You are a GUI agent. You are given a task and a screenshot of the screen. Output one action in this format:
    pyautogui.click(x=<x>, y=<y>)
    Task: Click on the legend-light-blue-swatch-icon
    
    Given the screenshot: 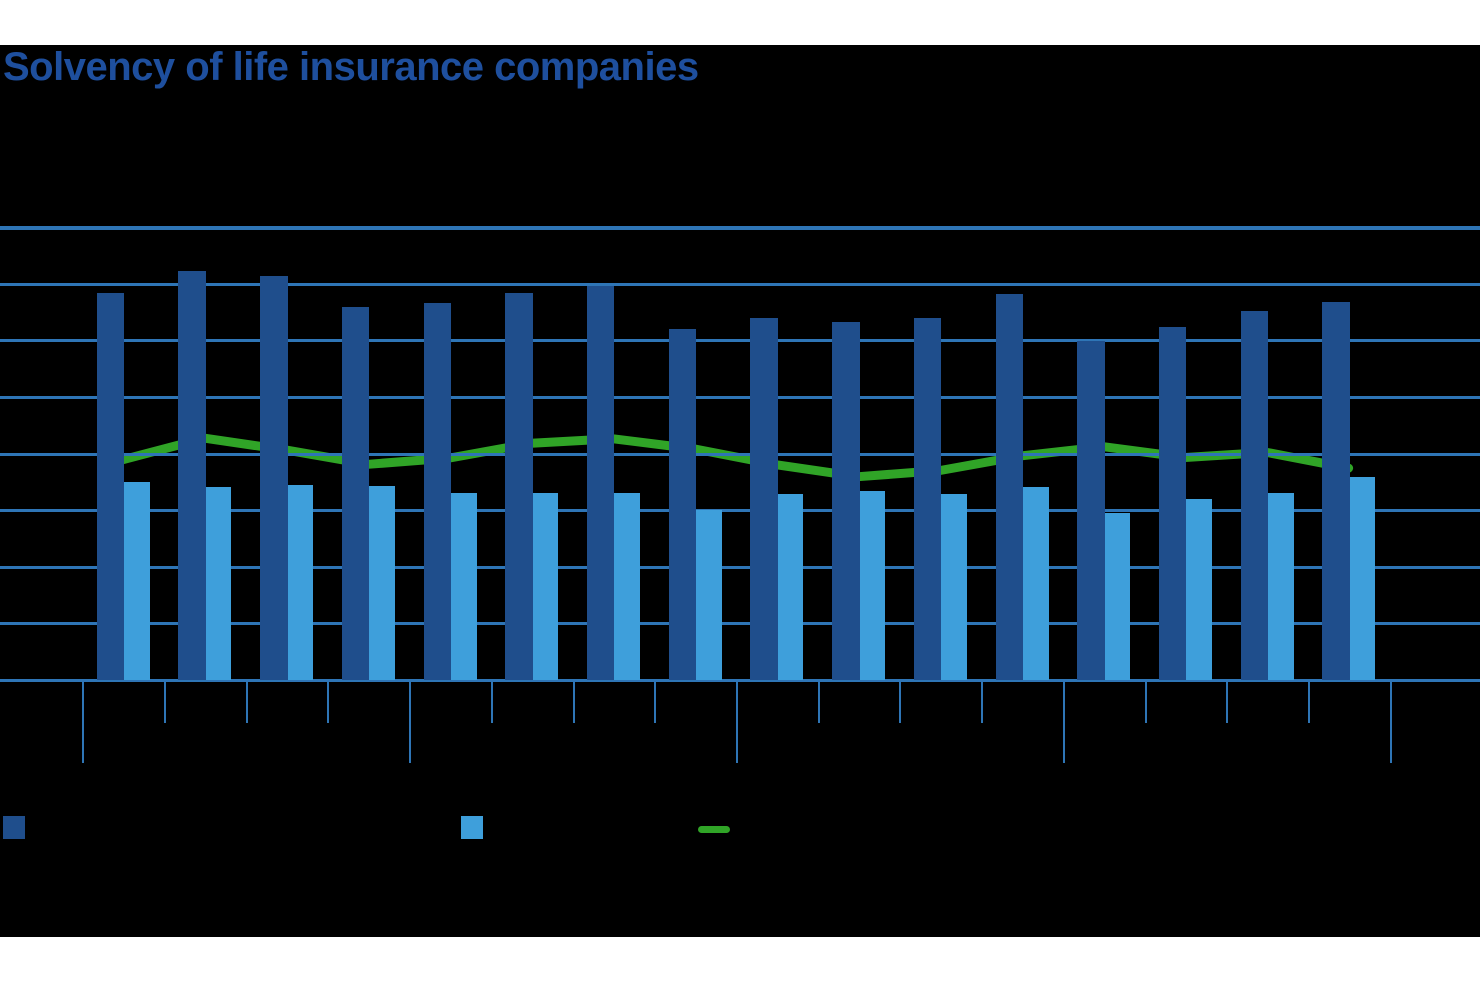 What is the action you would take?
    pyautogui.click(x=472, y=827)
    